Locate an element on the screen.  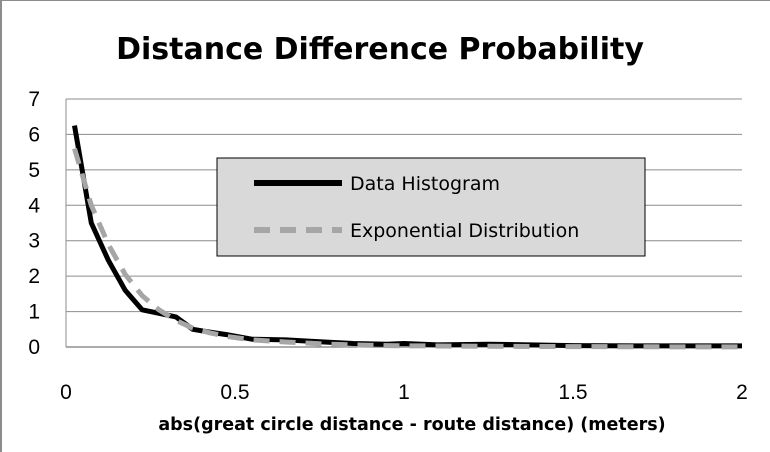
y-tick-label: 3 is located at coordinates (34, 241).